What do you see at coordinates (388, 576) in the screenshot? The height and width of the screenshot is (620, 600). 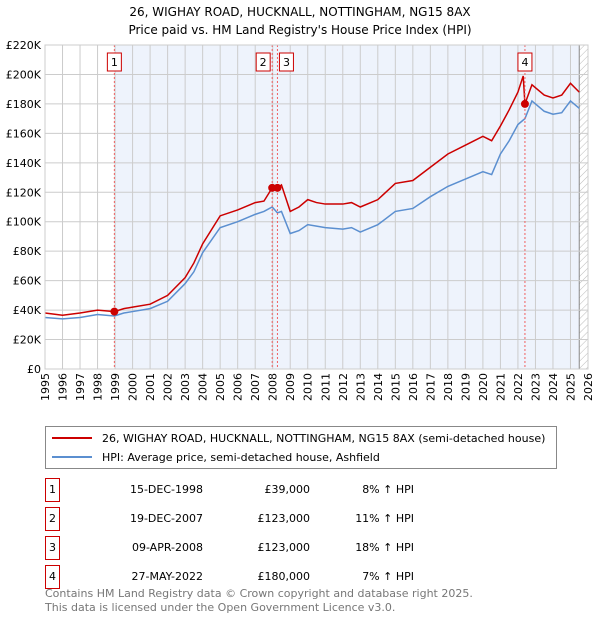 I see `sale-hpi-change: 7% ↑ HPI` at bounding box center [388, 576].